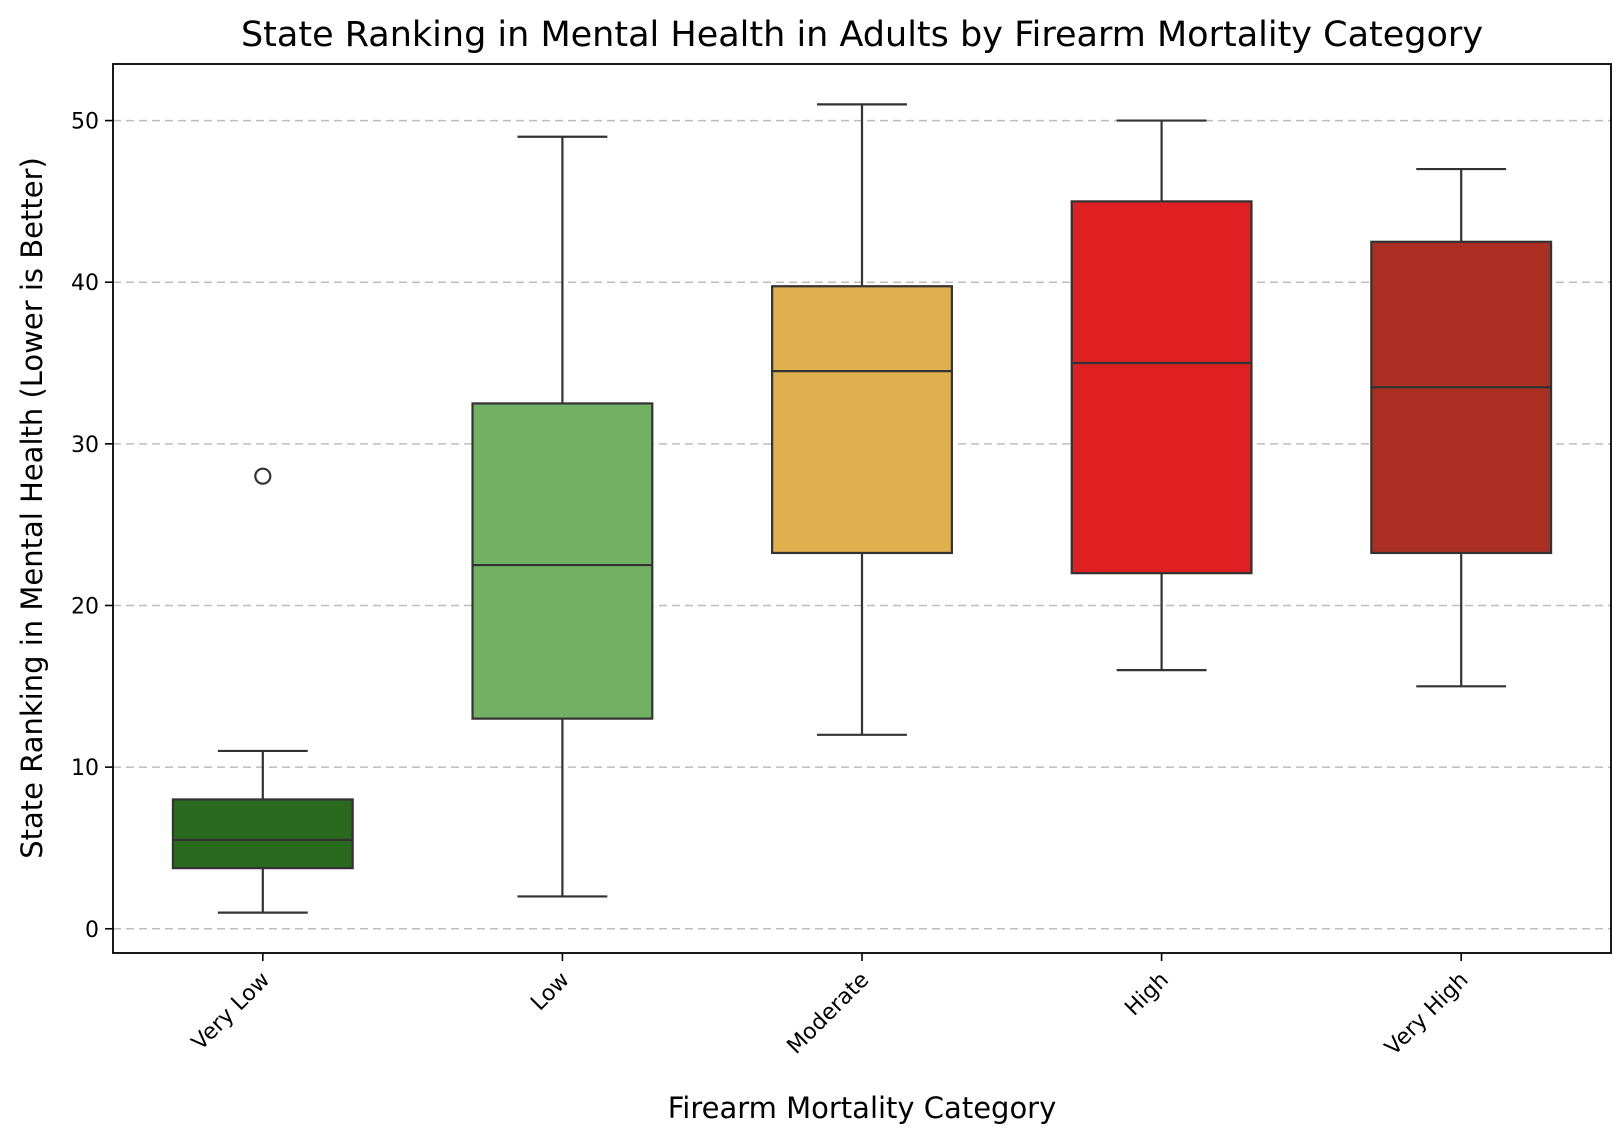 The height and width of the screenshot is (1140, 1620). I want to click on x-tick-label: High, so click(1146, 994).